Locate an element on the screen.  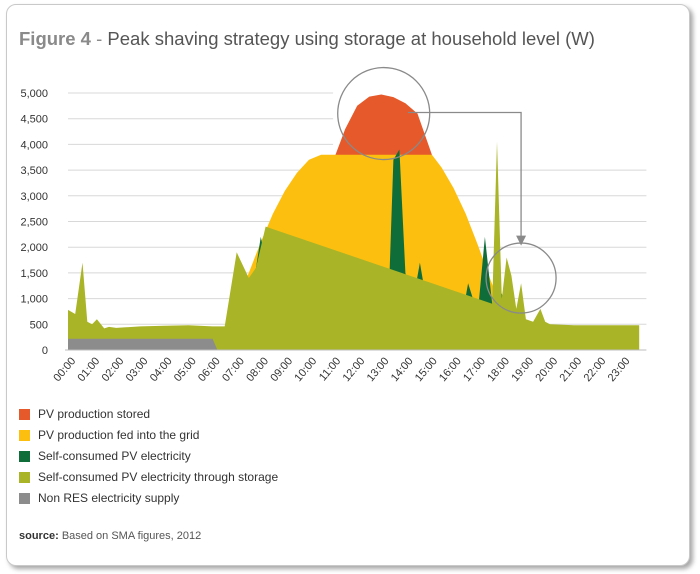
x-tick-label: 03:00 is located at coordinates (137, 369).